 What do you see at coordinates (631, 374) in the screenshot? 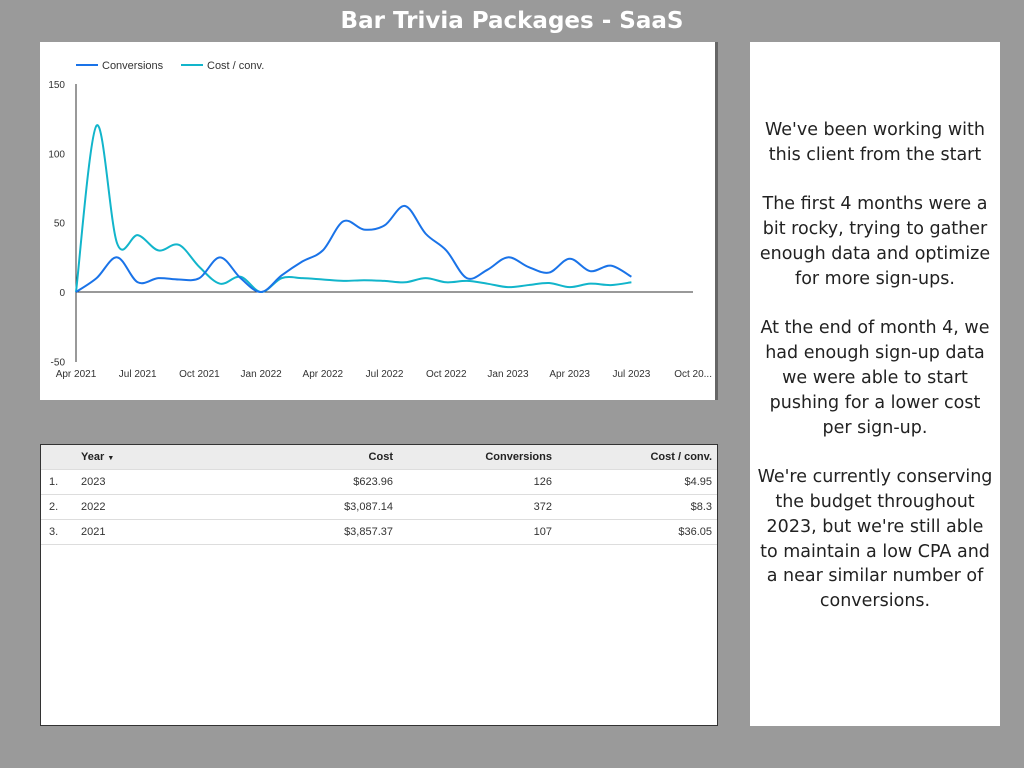
I see `x-tick-label: Jul 2023` at bounding box center [631, 374].